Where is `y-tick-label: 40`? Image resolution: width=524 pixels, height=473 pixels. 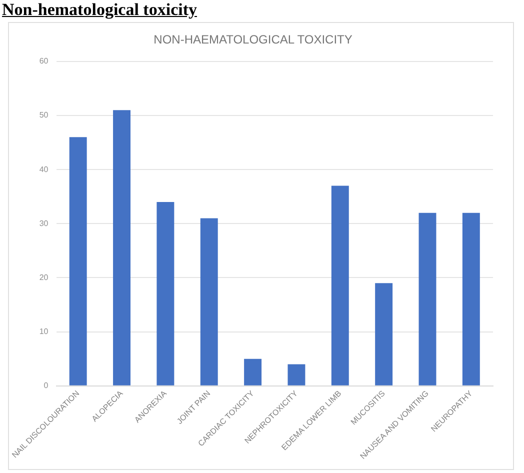
y-tick-label: 40 is located at coordinates (44, 169).